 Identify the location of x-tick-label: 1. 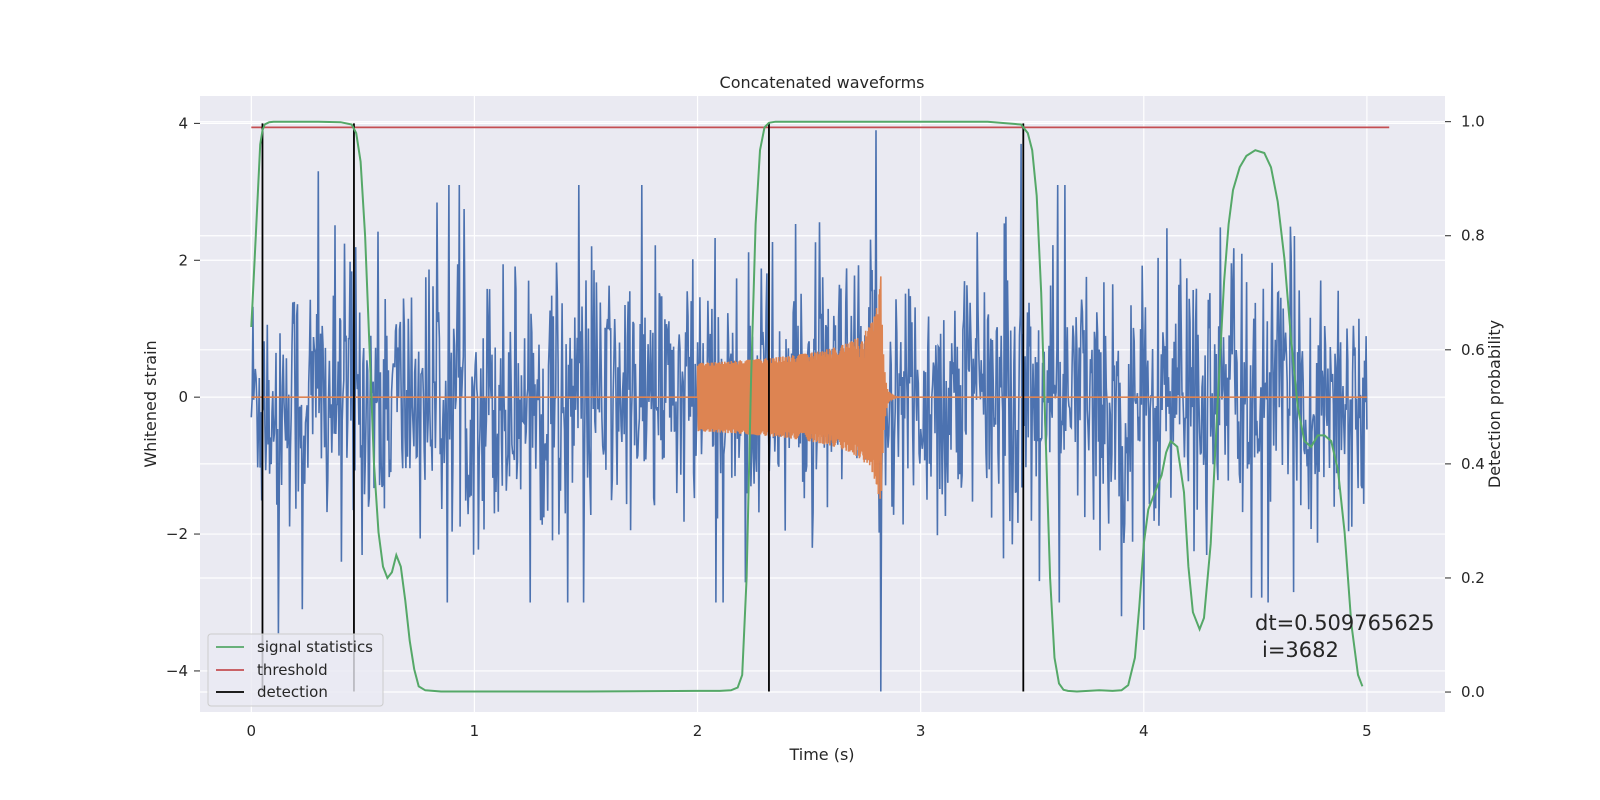
(475, 731).